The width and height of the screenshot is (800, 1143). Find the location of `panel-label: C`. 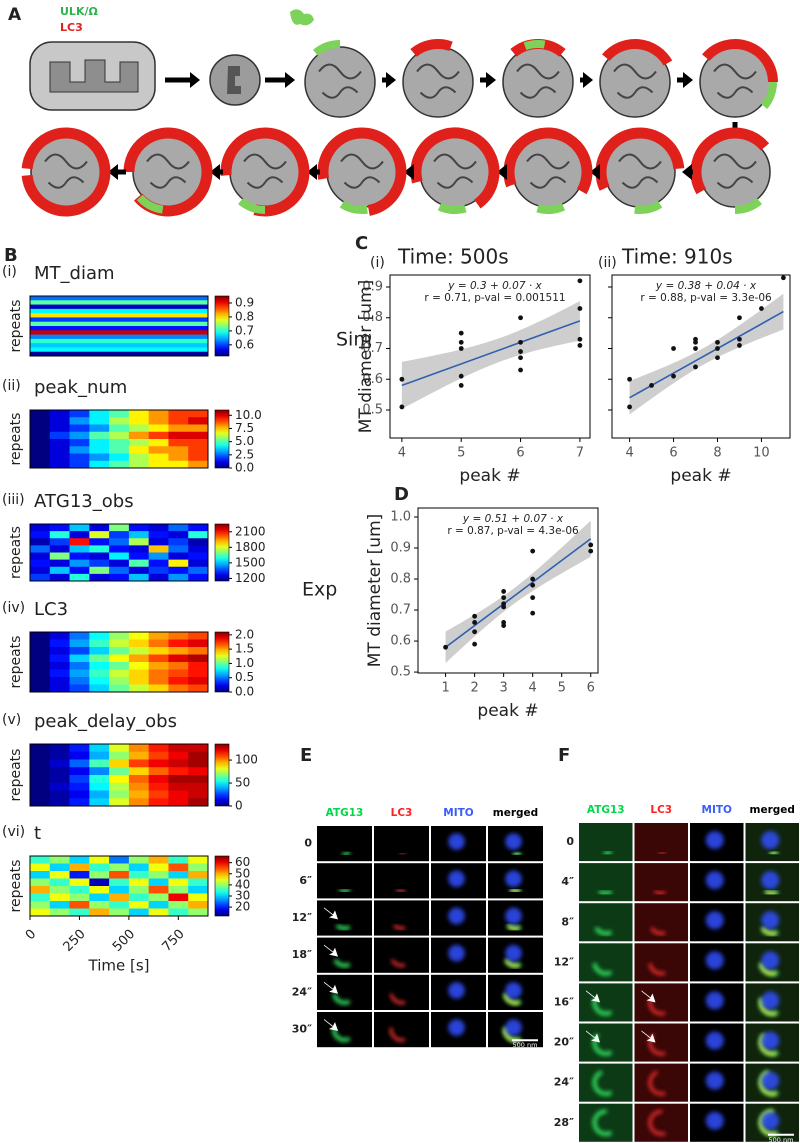

panel-label: C is located at coordinates (361, 243).